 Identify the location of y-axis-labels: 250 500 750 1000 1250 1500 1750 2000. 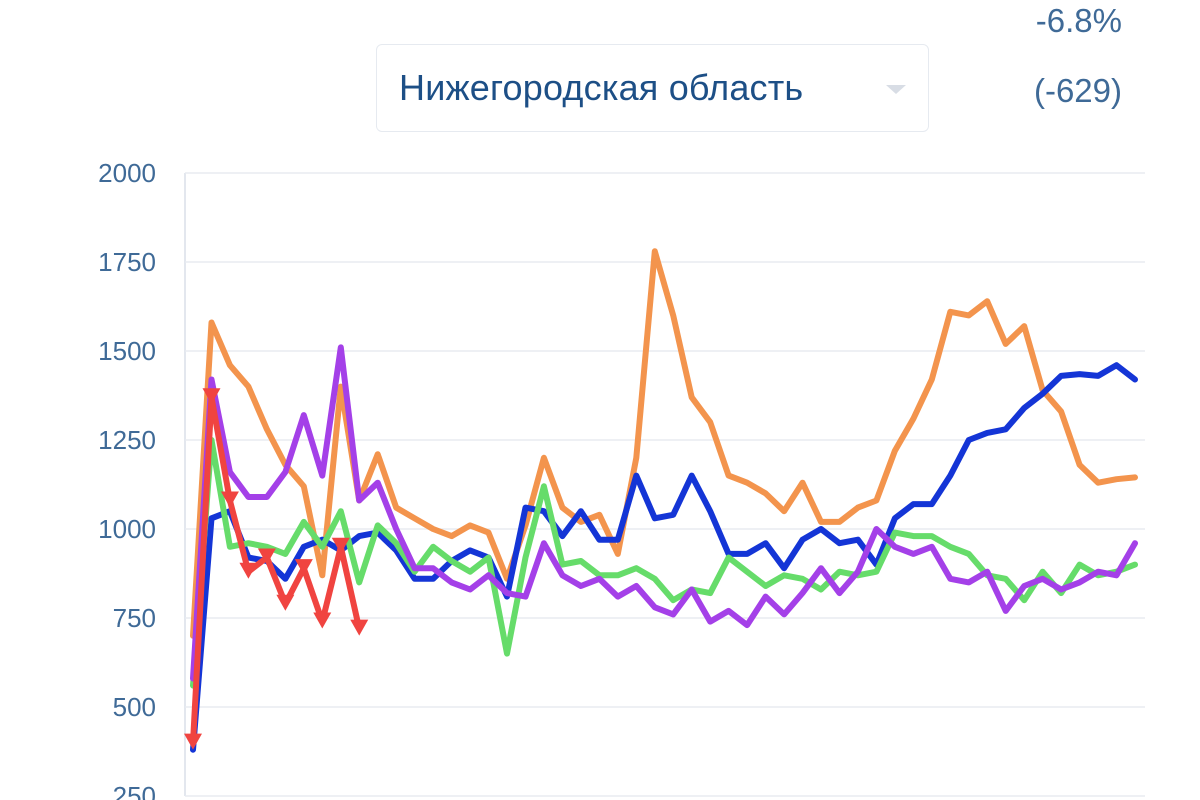
(127, 479).